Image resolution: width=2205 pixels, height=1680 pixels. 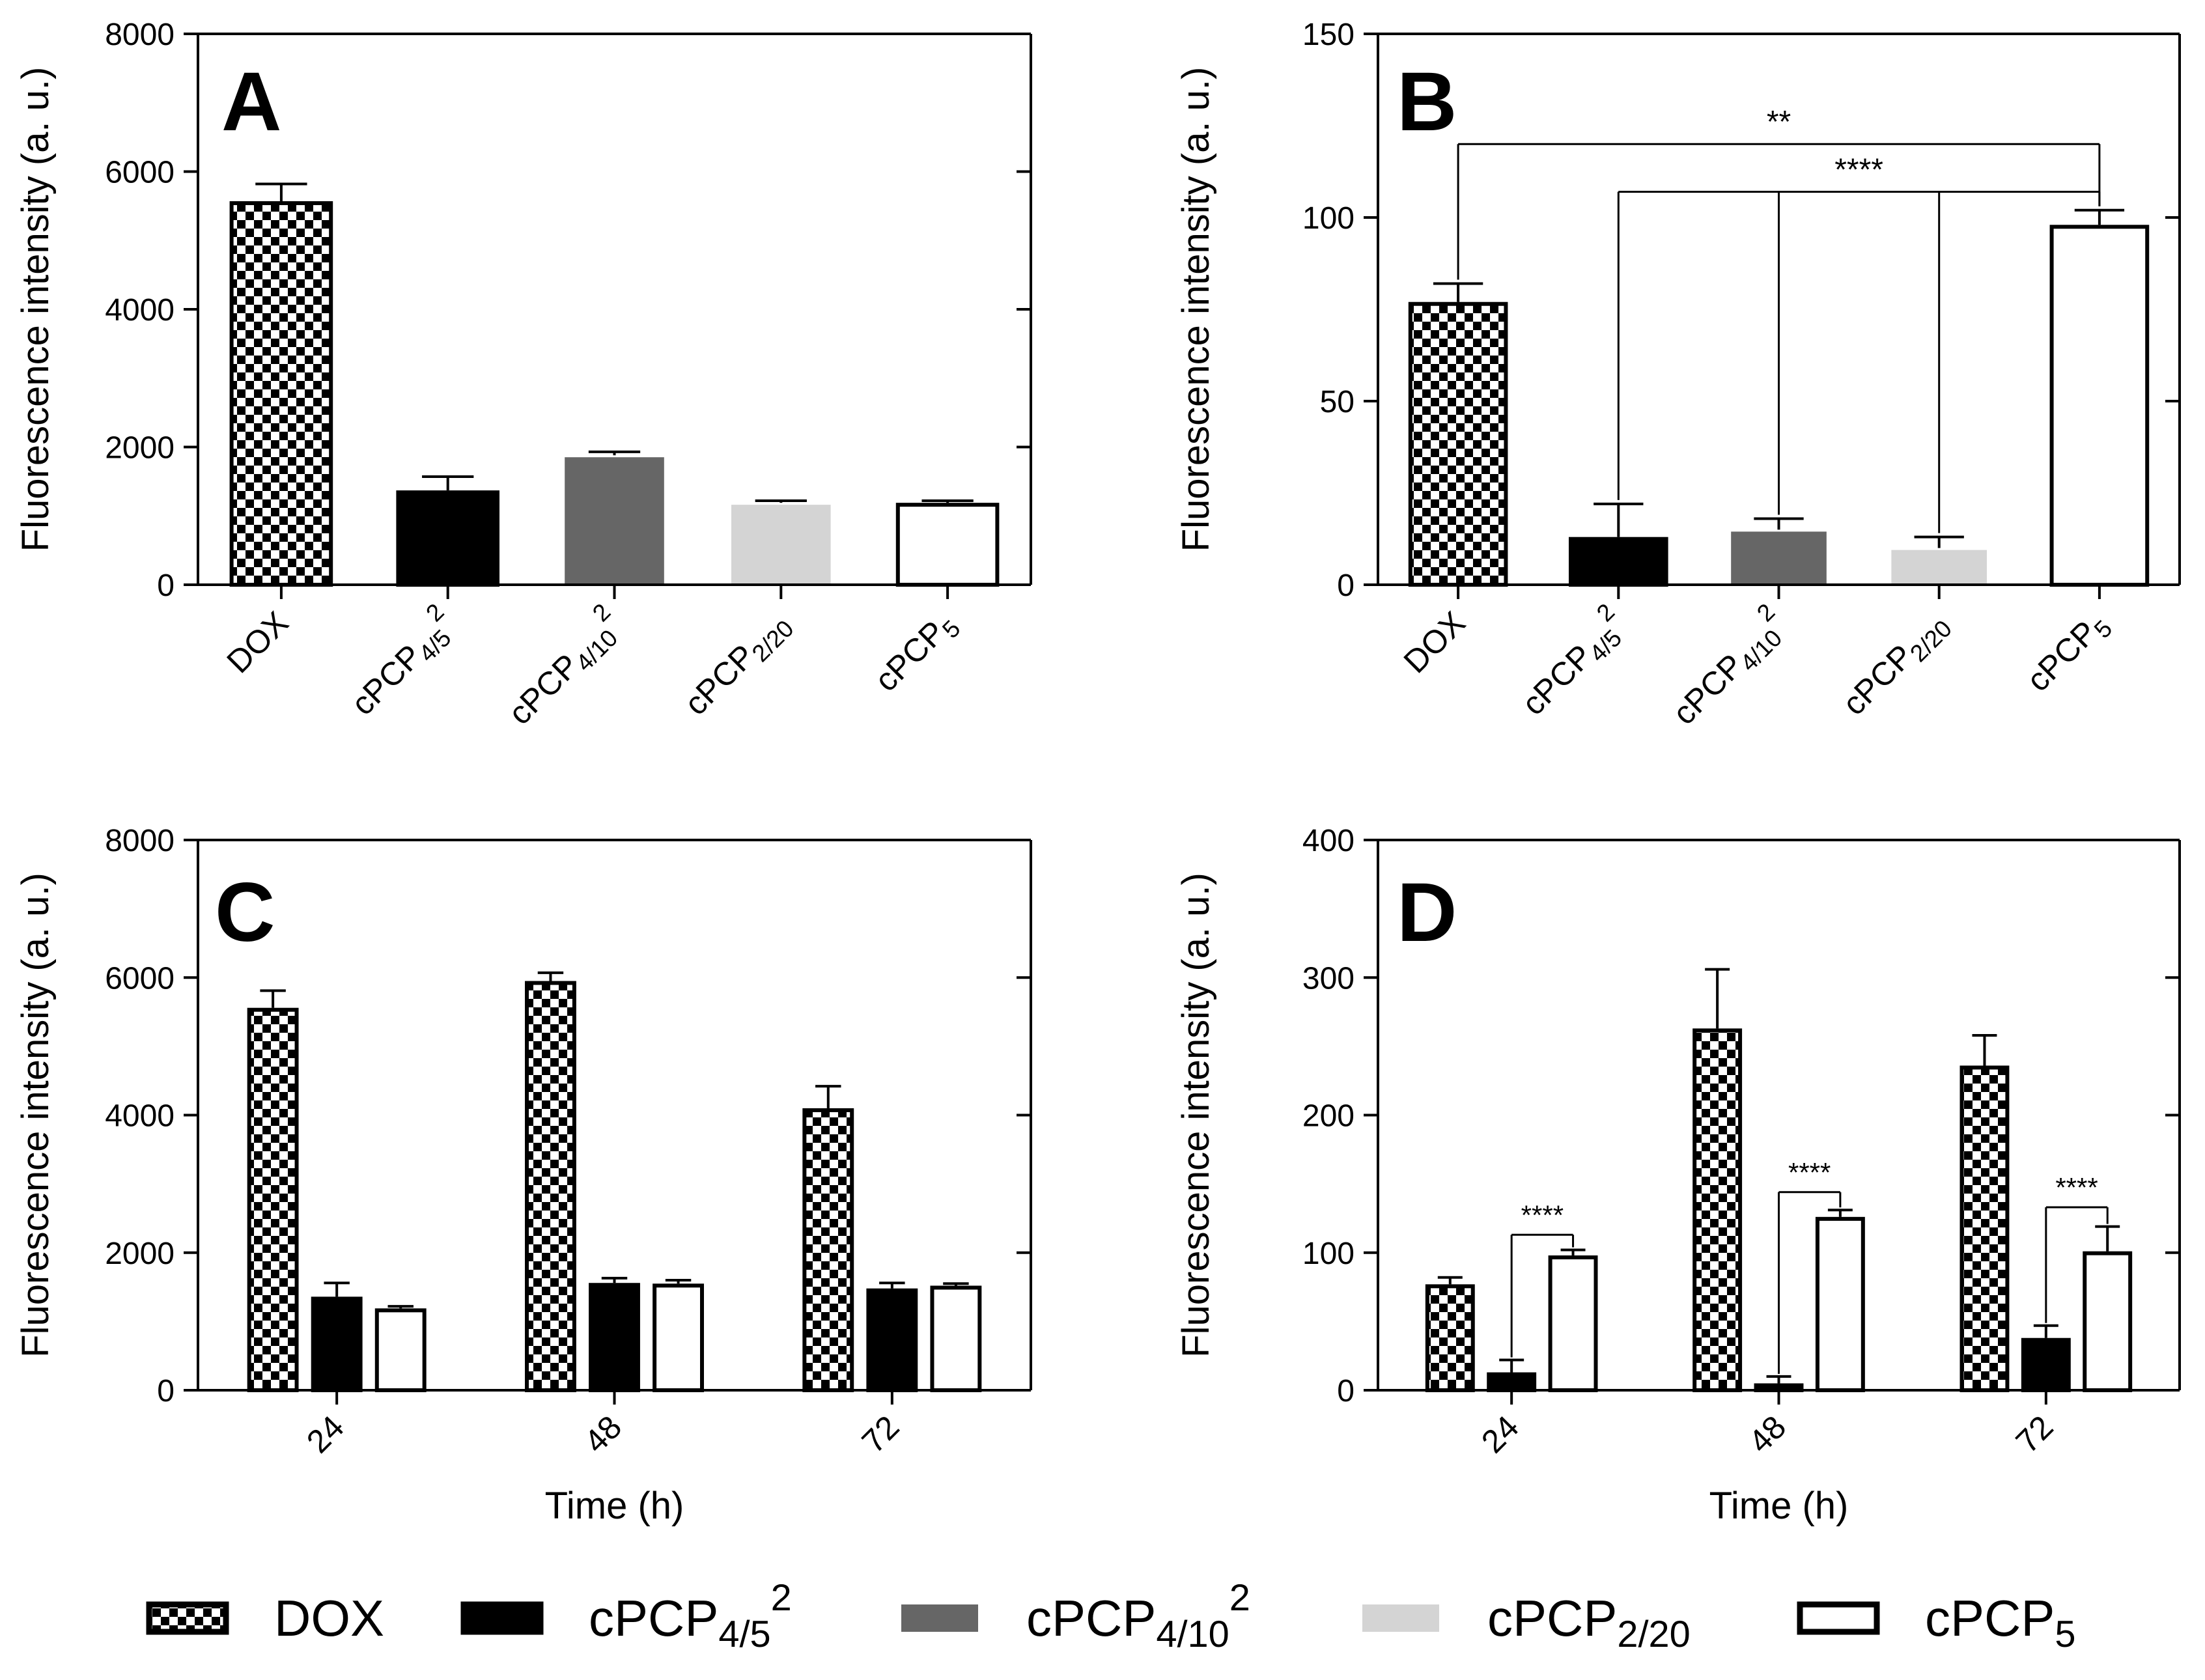 I want to click on legend-label: cPCP5, so click(x=2000, y=1622).